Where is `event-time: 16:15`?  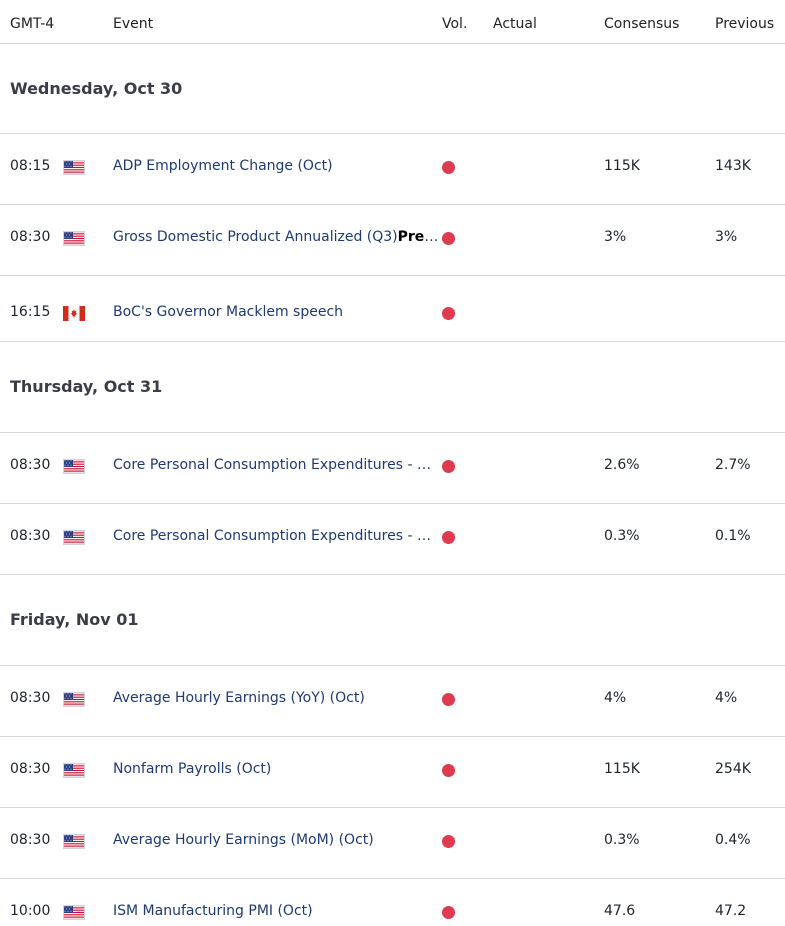
event-time: 16:15 is located at coordinates (30, 312).